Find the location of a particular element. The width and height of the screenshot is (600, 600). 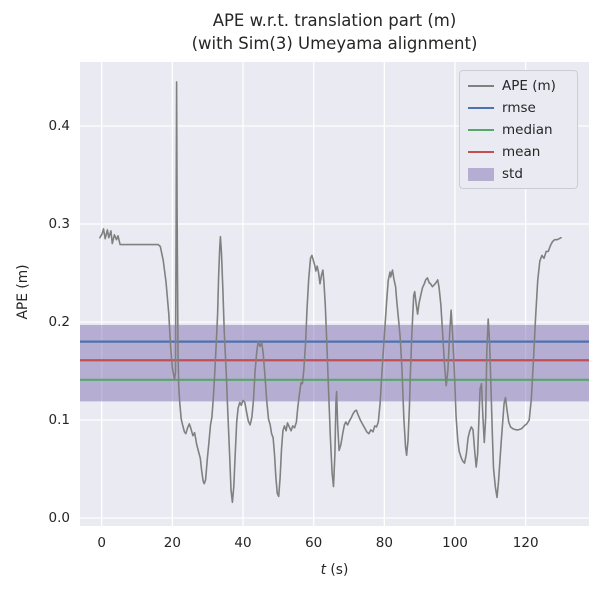

ape-line-swatch is located at coordinates (481, 86).